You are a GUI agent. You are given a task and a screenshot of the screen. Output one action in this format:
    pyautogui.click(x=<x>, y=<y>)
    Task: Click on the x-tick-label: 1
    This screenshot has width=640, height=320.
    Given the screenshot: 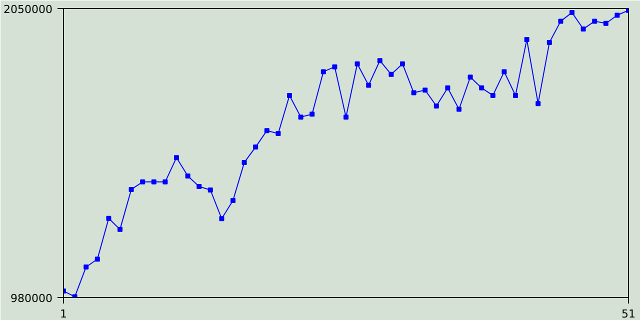 What is the action you would take?
    pyautogui.click(x=63, y=314)
    